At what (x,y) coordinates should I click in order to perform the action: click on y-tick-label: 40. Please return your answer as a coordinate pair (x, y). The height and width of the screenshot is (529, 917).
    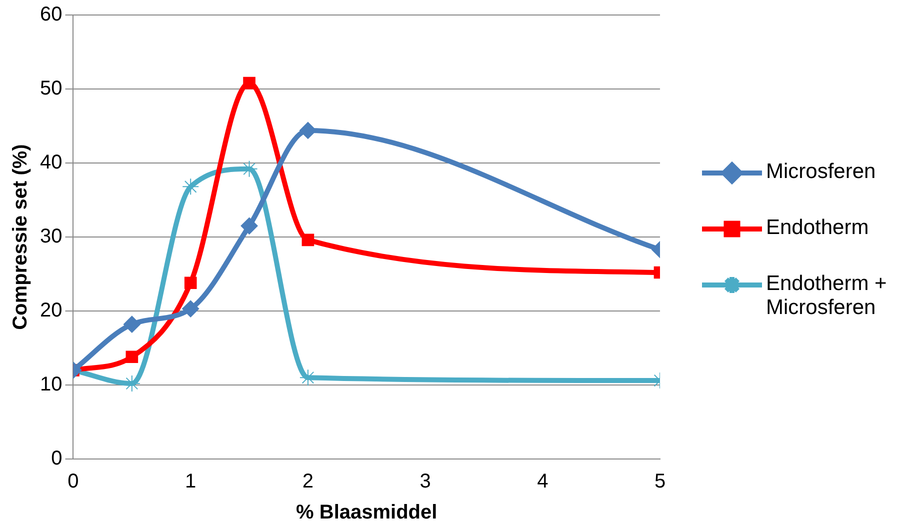
    Looking at the image, I should click on (51, 163).